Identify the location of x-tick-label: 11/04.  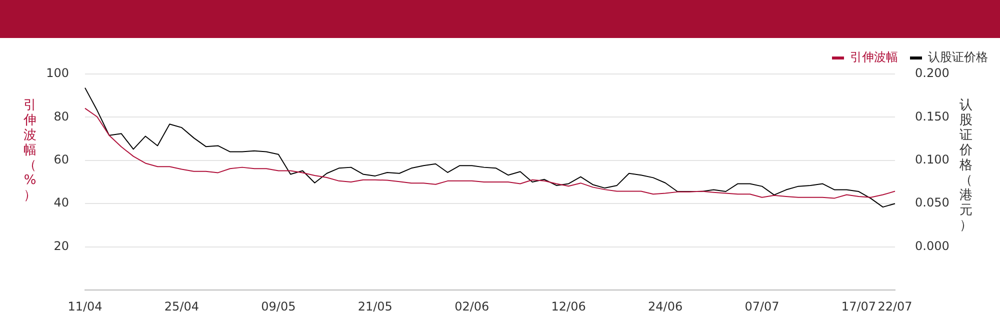
(85, 306).